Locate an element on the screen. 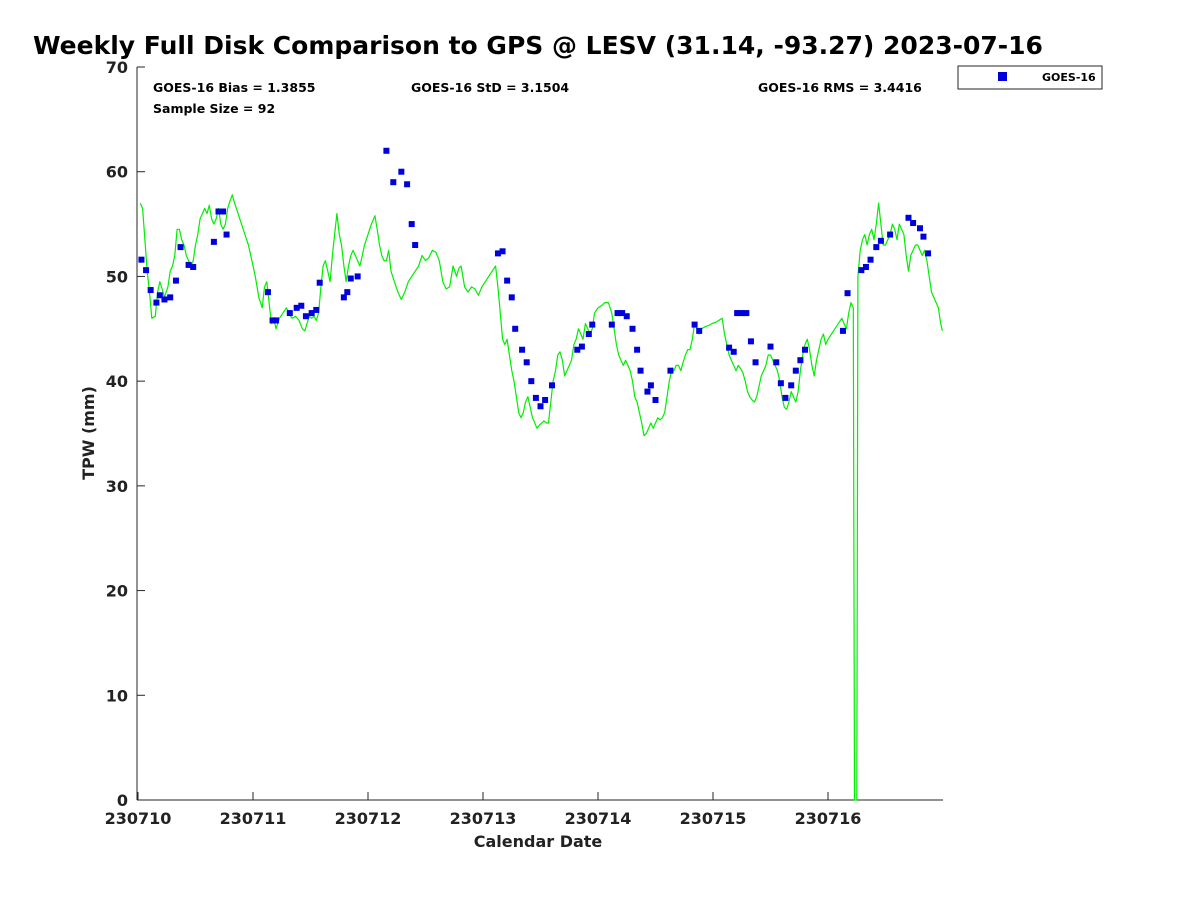  x-tick-label: 230711 is located at coordinates (253, 818).